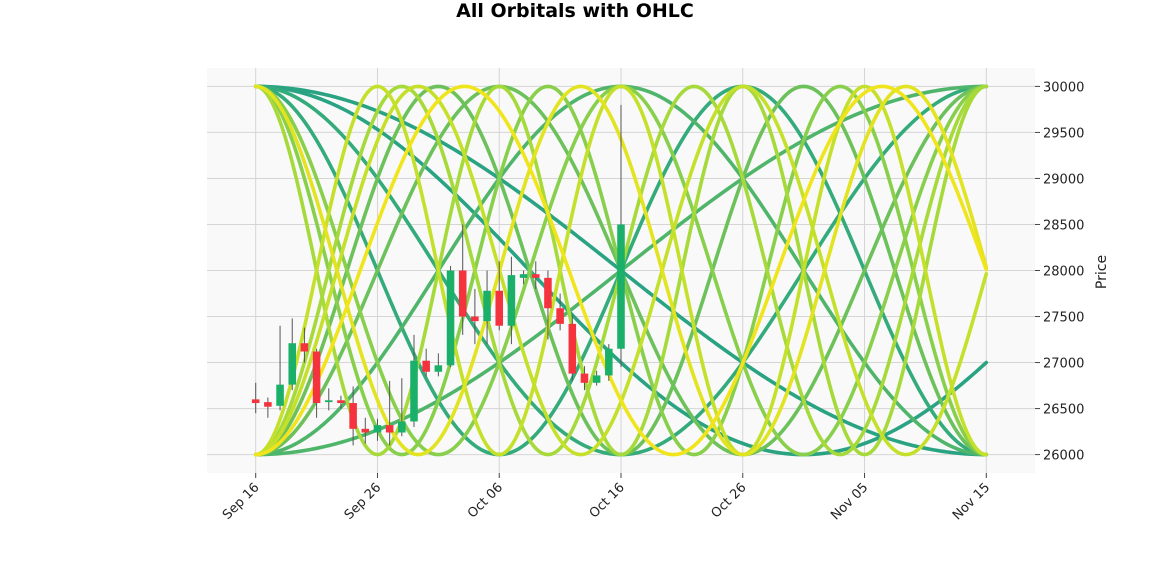 The image size is (1150, 575). I want to click on chart-title: All Orbitals with OHLC, so click(575, 11).